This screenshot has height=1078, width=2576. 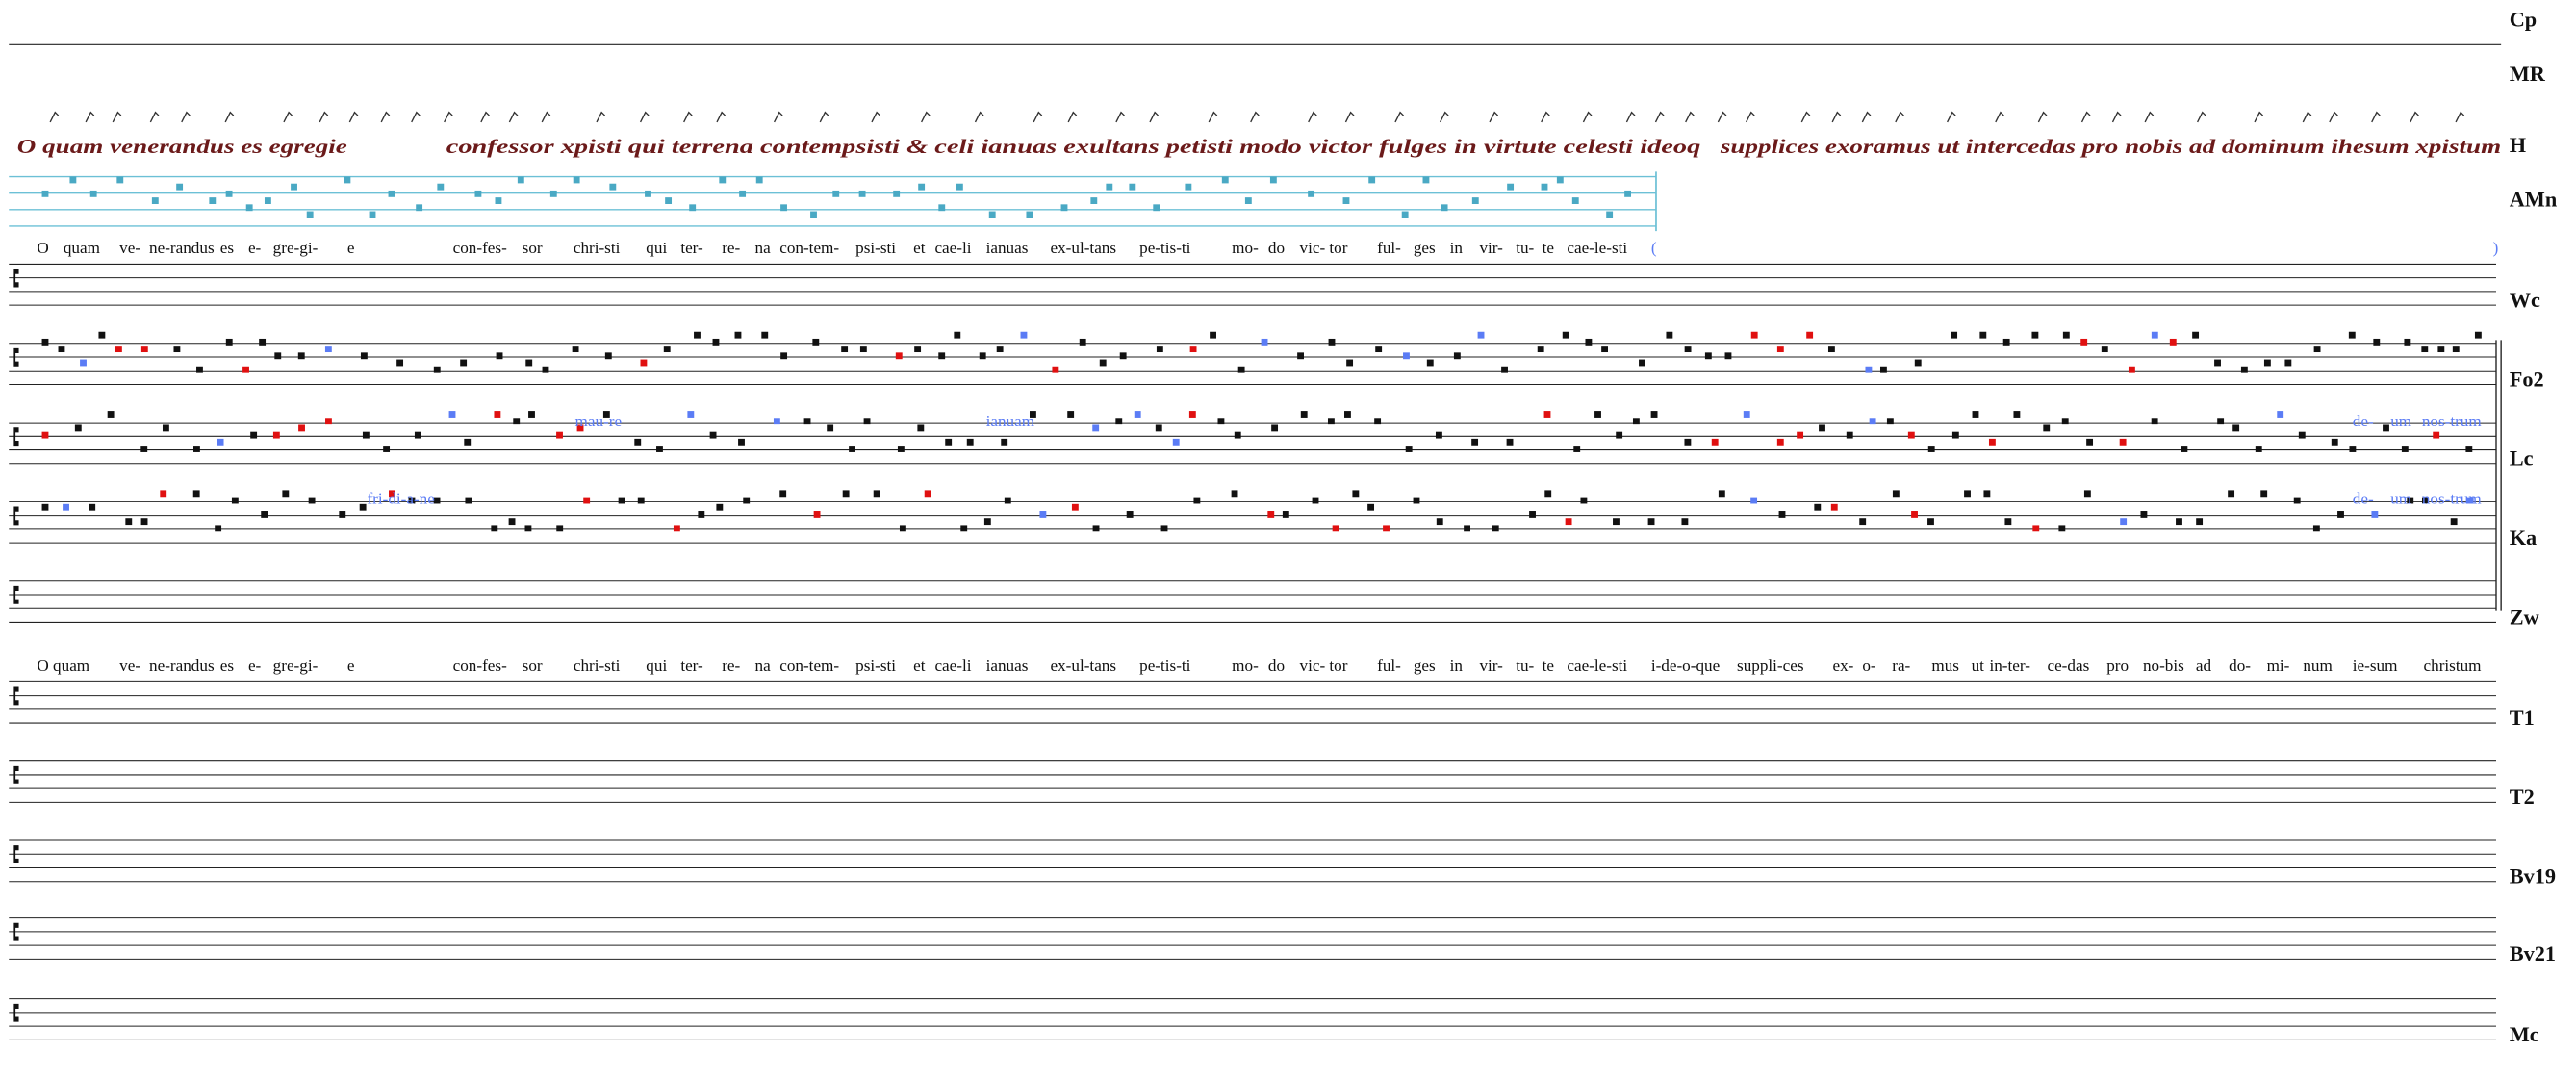 I want to click on lyric: ), so click(x=2496, y=248).